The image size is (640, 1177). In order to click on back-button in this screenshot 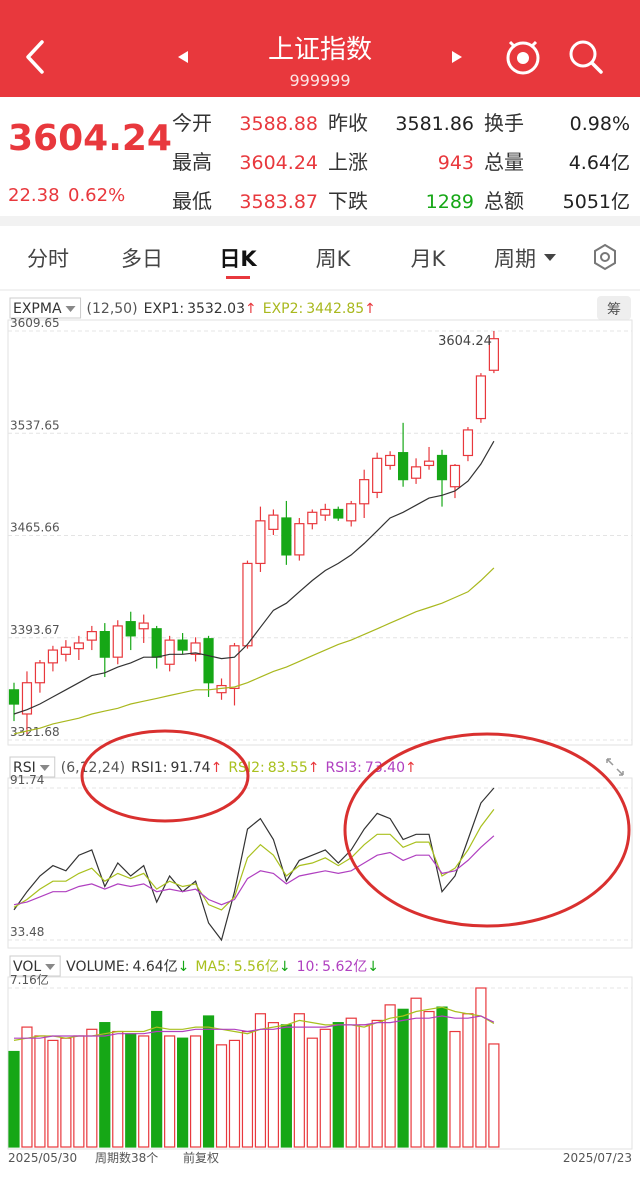, I will do `click(35, 57)`.